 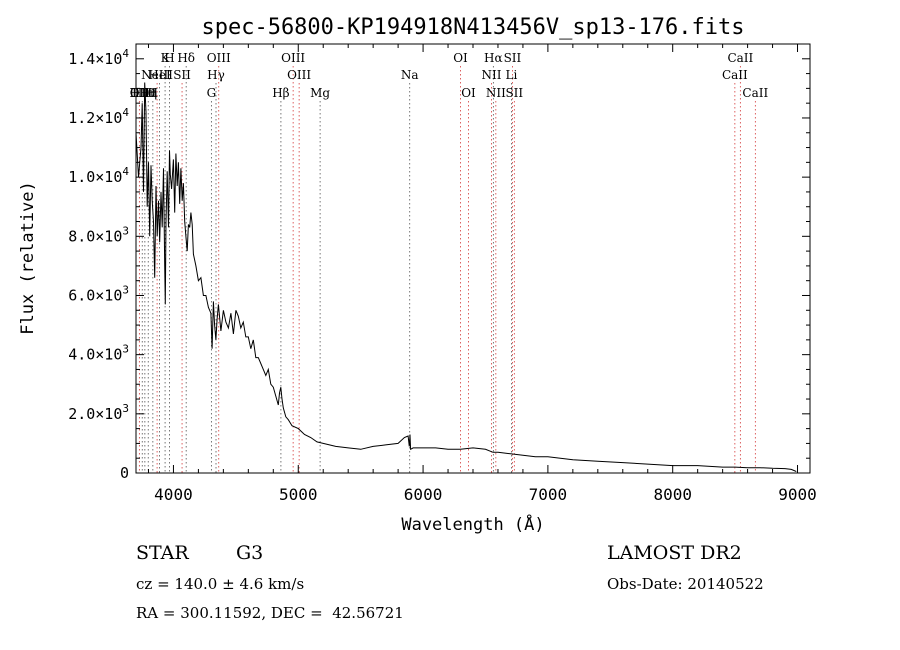 What do you see at coordinates (28, 258) in the screenshot?
I see `y-axis-label: Flux (relative)` at bounding box center [28, 258].